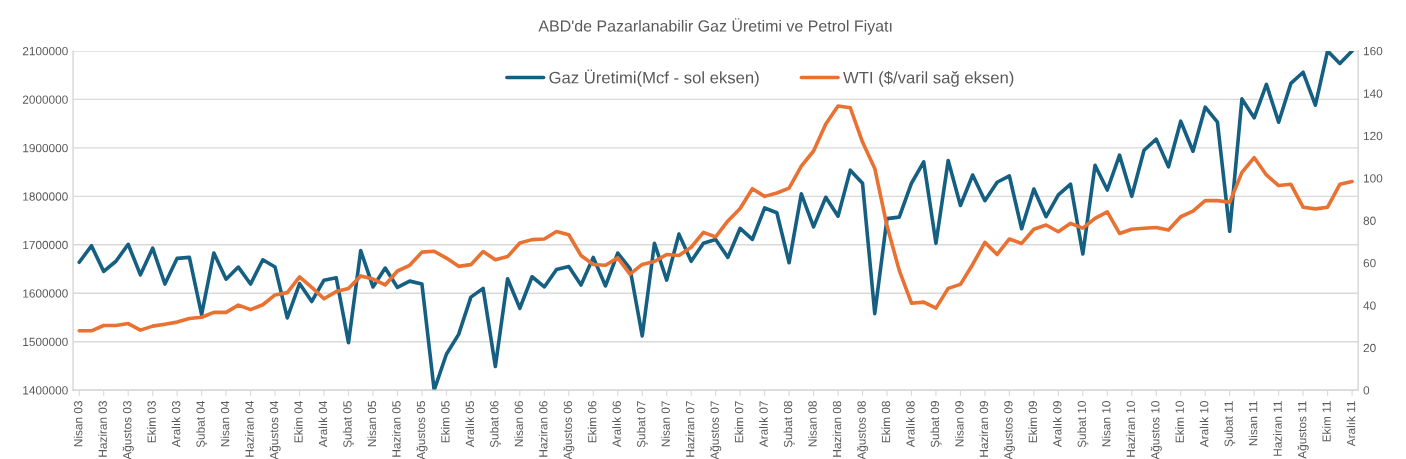 The image size is (1406, 459). What do you see at coordinates (862, 430) in the screenshot?
I see `x-tick-label: Ağustos 08` at bounding box center [862, 430].